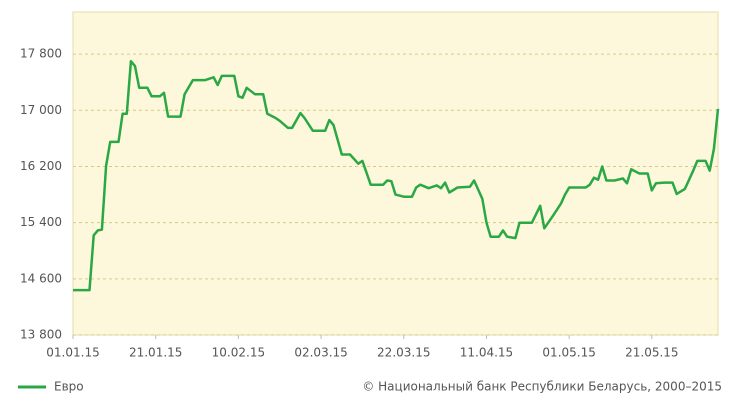 This screenshot has height=413, width=731. Describe the element at coordinates (651, 353) in the screenshot. I see `x-tick-label: 21.05.15` at that location.